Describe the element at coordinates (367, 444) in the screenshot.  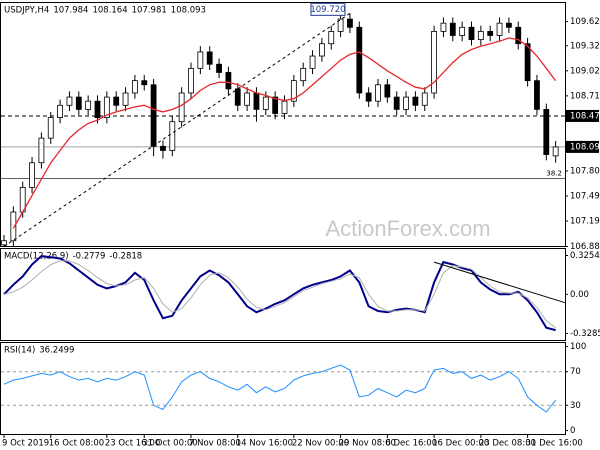
I see `x-tick-label: 29 Nov 08:00` at that location.